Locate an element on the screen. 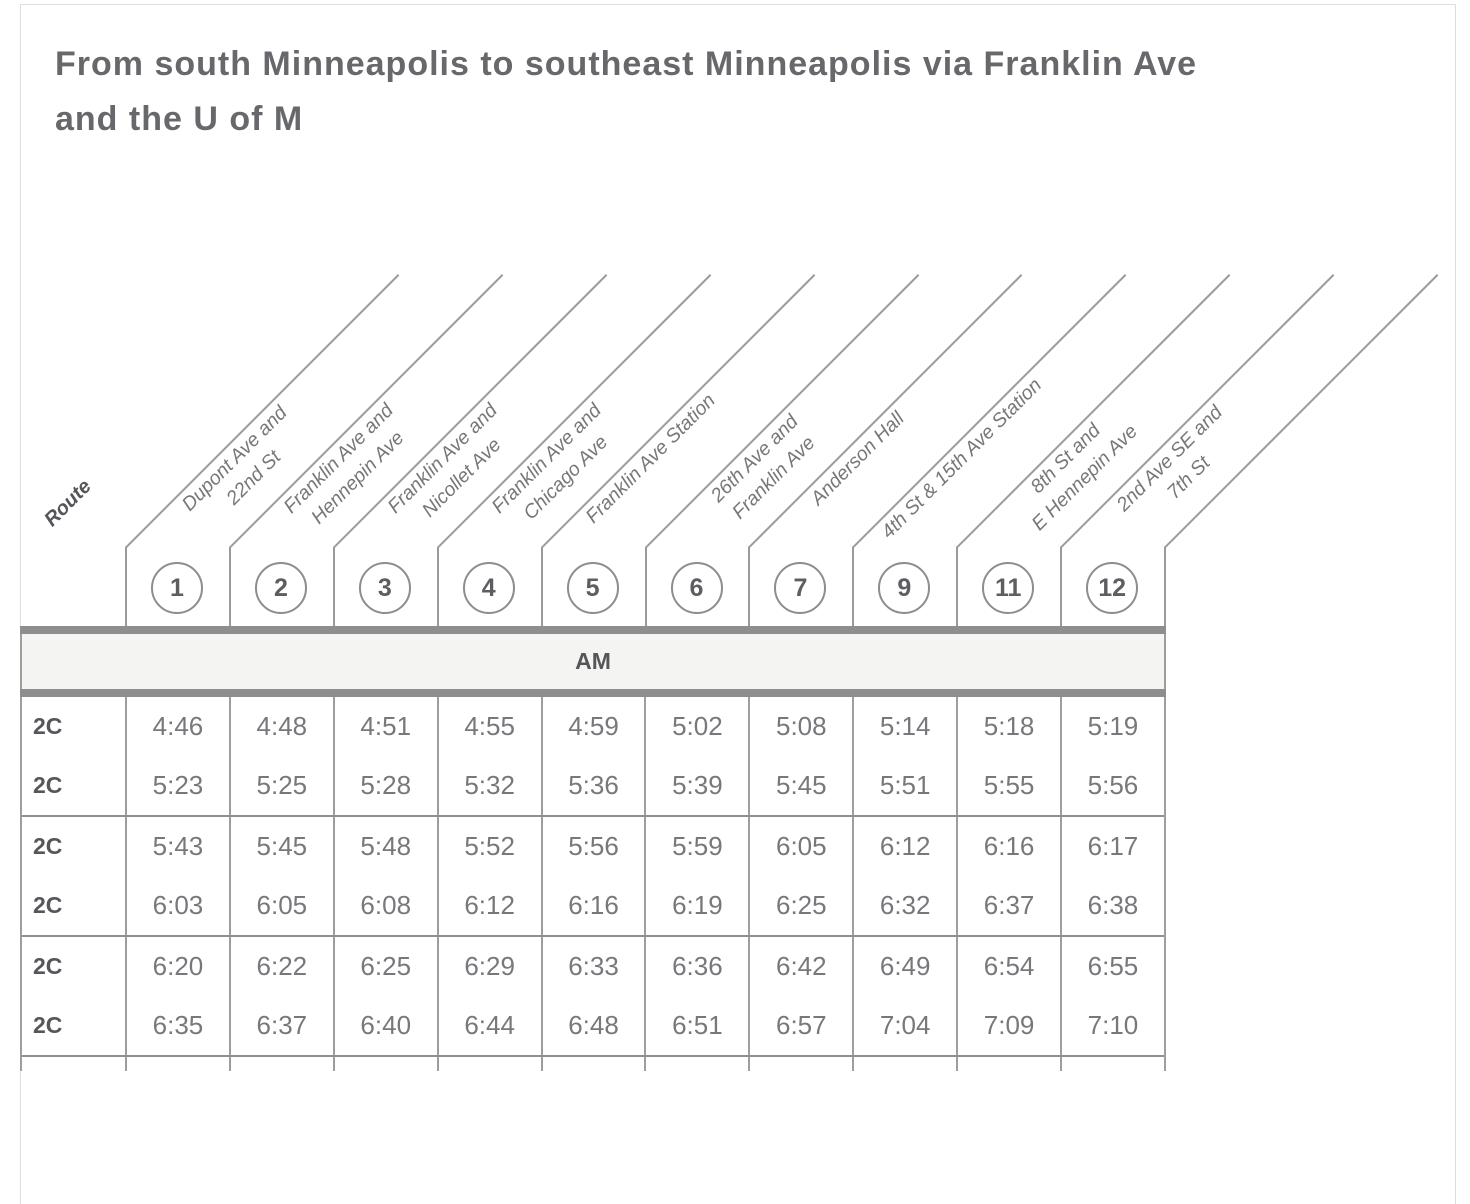 This screenshot has height=1204, width=1470. time-cell: 5:48 is located at coordinates (384, 846).